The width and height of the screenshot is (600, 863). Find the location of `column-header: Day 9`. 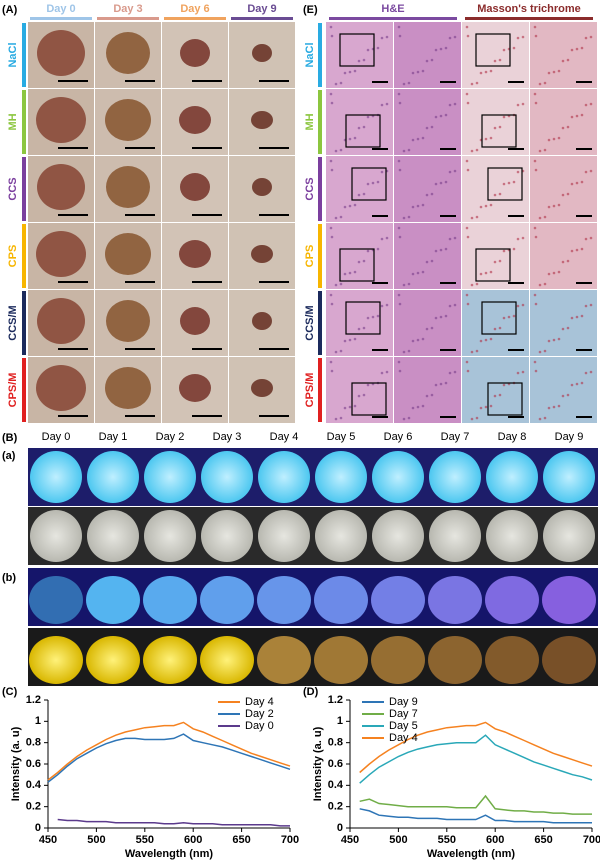

column-header: Day 9 is located at coordinates (261, 9).